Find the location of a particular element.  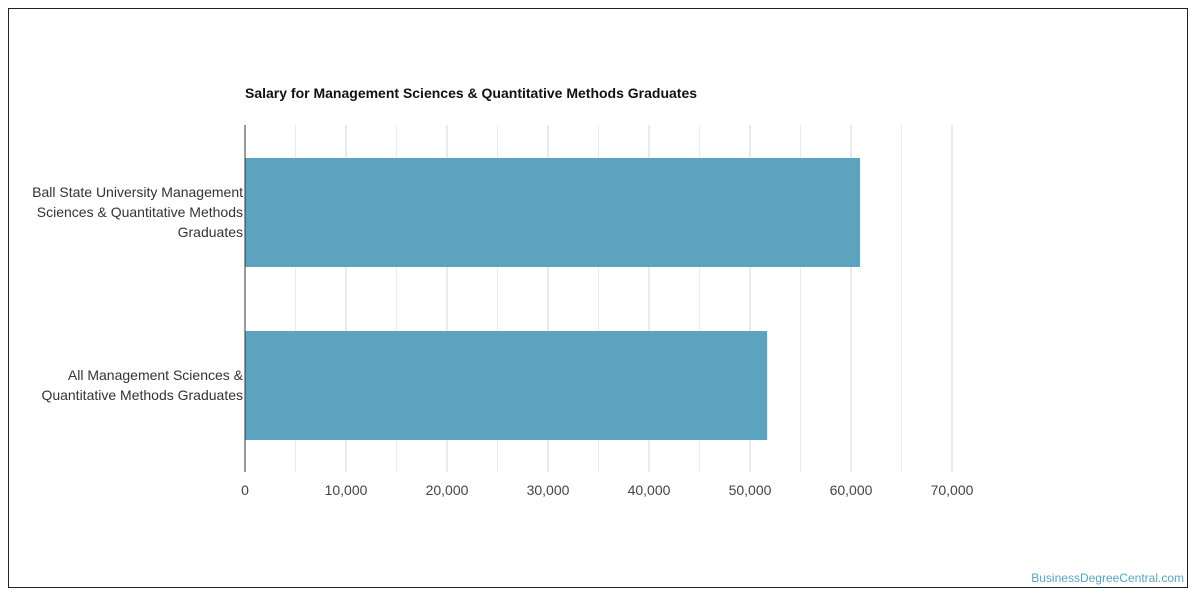

x-tick-label: 50,000 is located at coordinates (750, 490).